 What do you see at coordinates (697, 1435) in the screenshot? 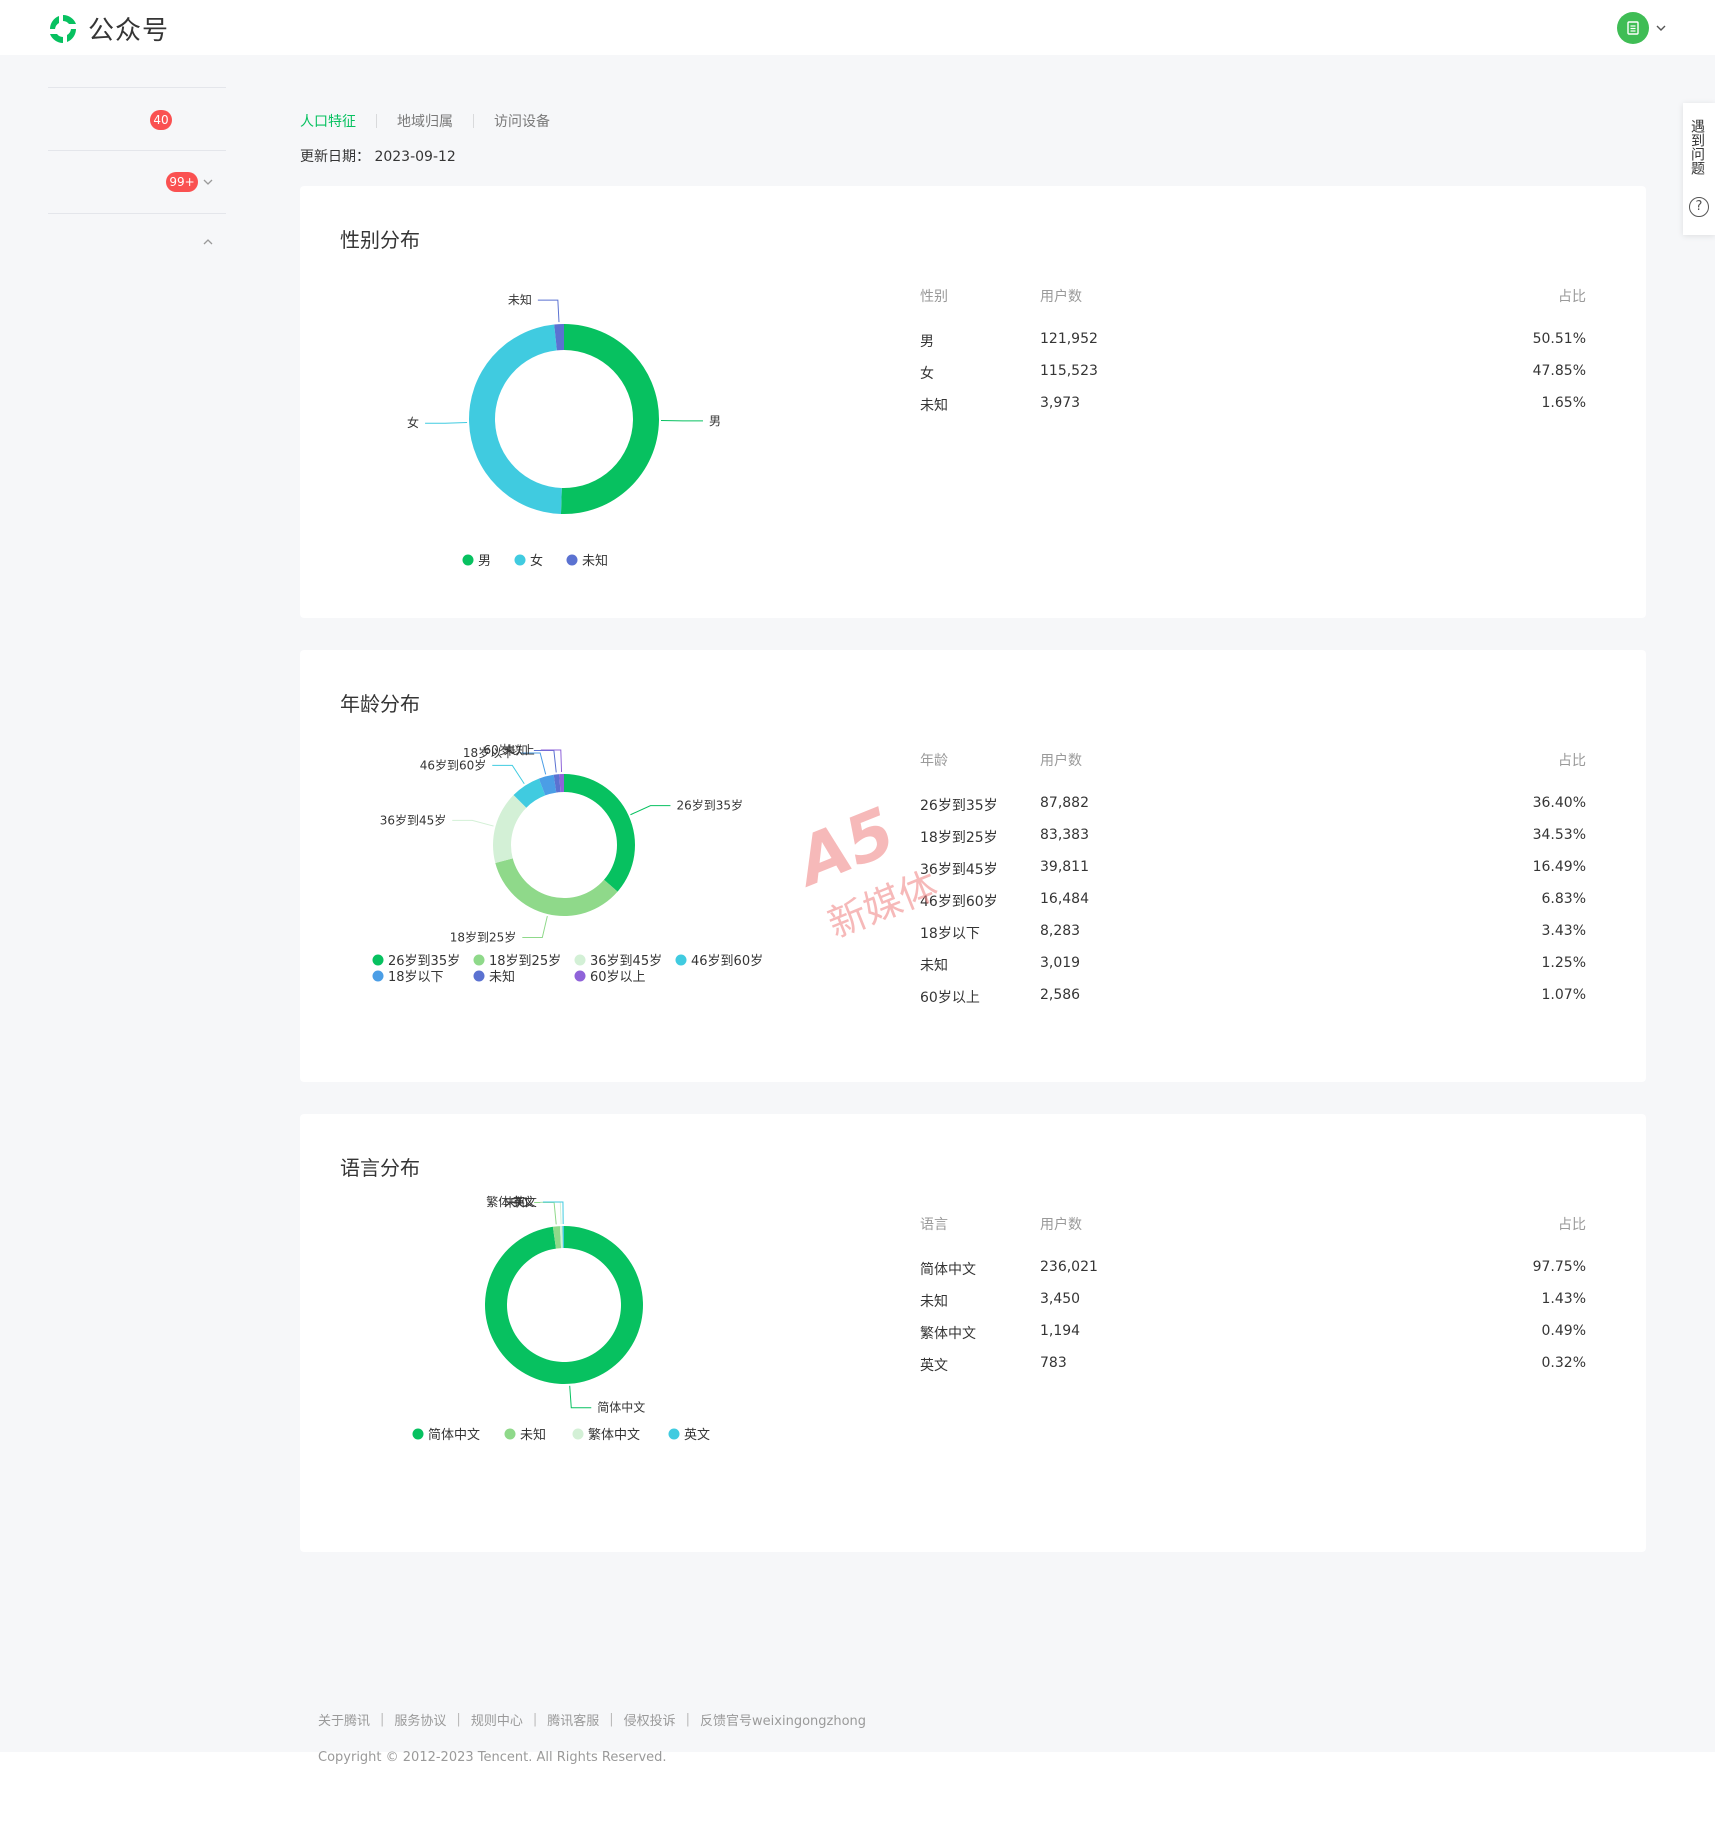
I see `legend-label: 英文` at bounding box center [697, 1435].